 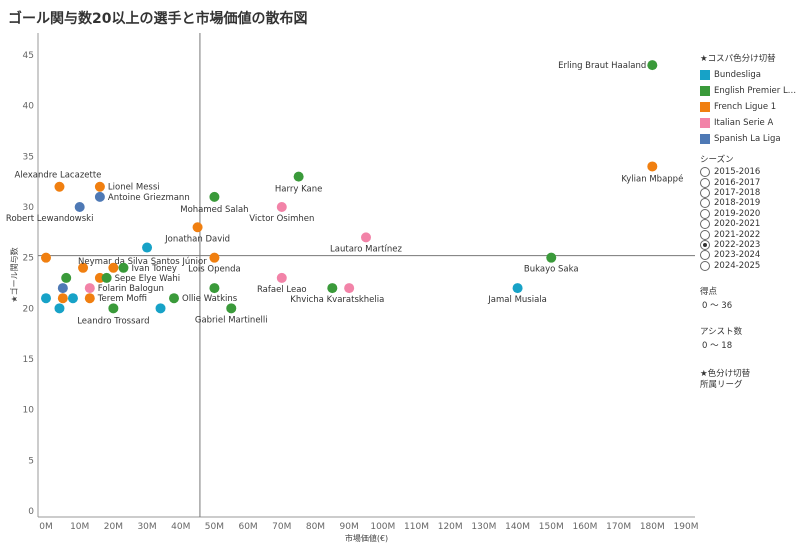 I want to click on x-tick-label: 190M, so click(x=686, y=527).